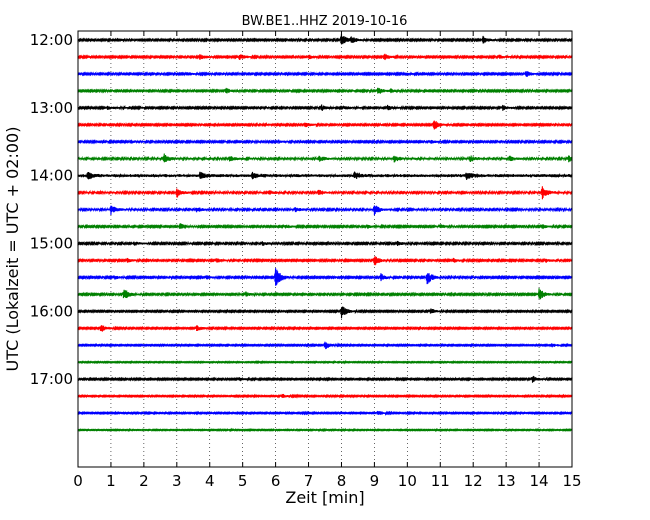  Describe the element at coordinates (325, 125) in the screenshot. I see `trace-13:15` at that location.